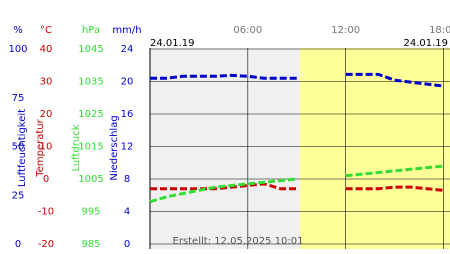 Image resolution: width=450 pixels, height=254 pixels. I want to click on axis-title: Temperatur, so click(40, 147).